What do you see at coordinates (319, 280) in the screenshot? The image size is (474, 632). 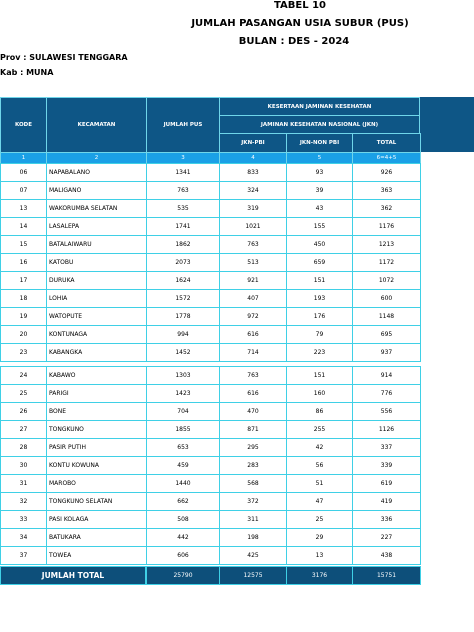 I see `number-cell: 151` at bounding box center [319, 280].